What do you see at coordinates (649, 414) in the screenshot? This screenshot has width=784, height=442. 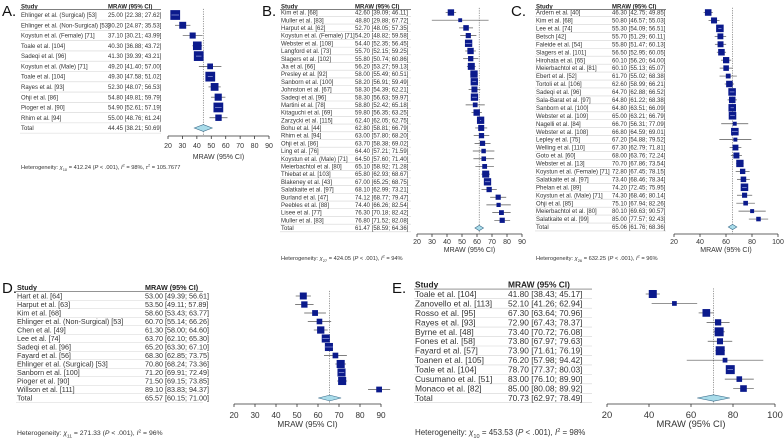 I see `x-tick-label: 40` at bounding box center [649, 414].